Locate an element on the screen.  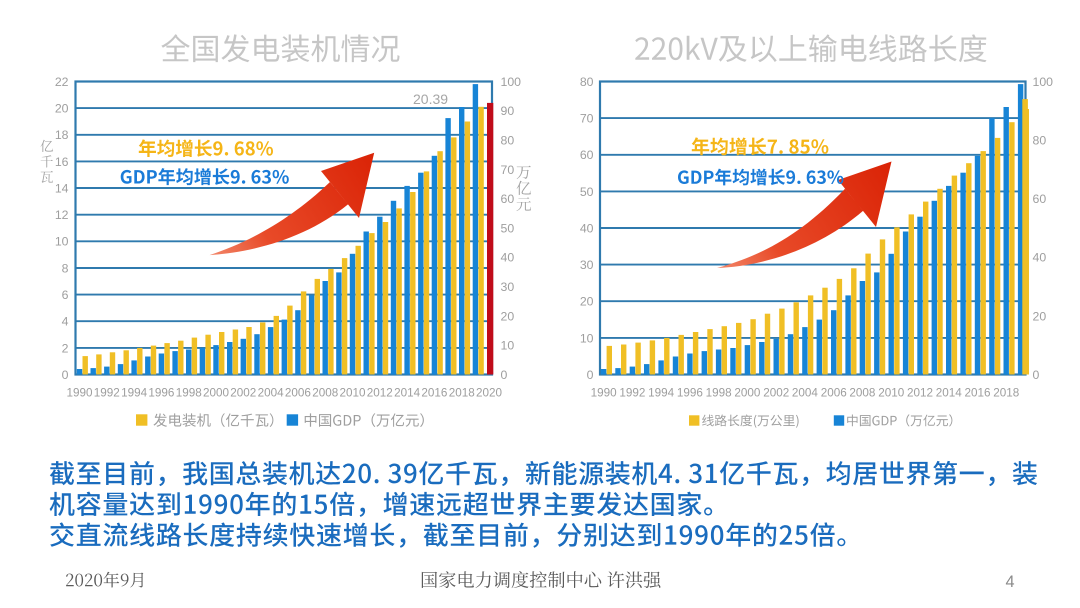
svg-text: 8 is located at coordinates (65, 268).